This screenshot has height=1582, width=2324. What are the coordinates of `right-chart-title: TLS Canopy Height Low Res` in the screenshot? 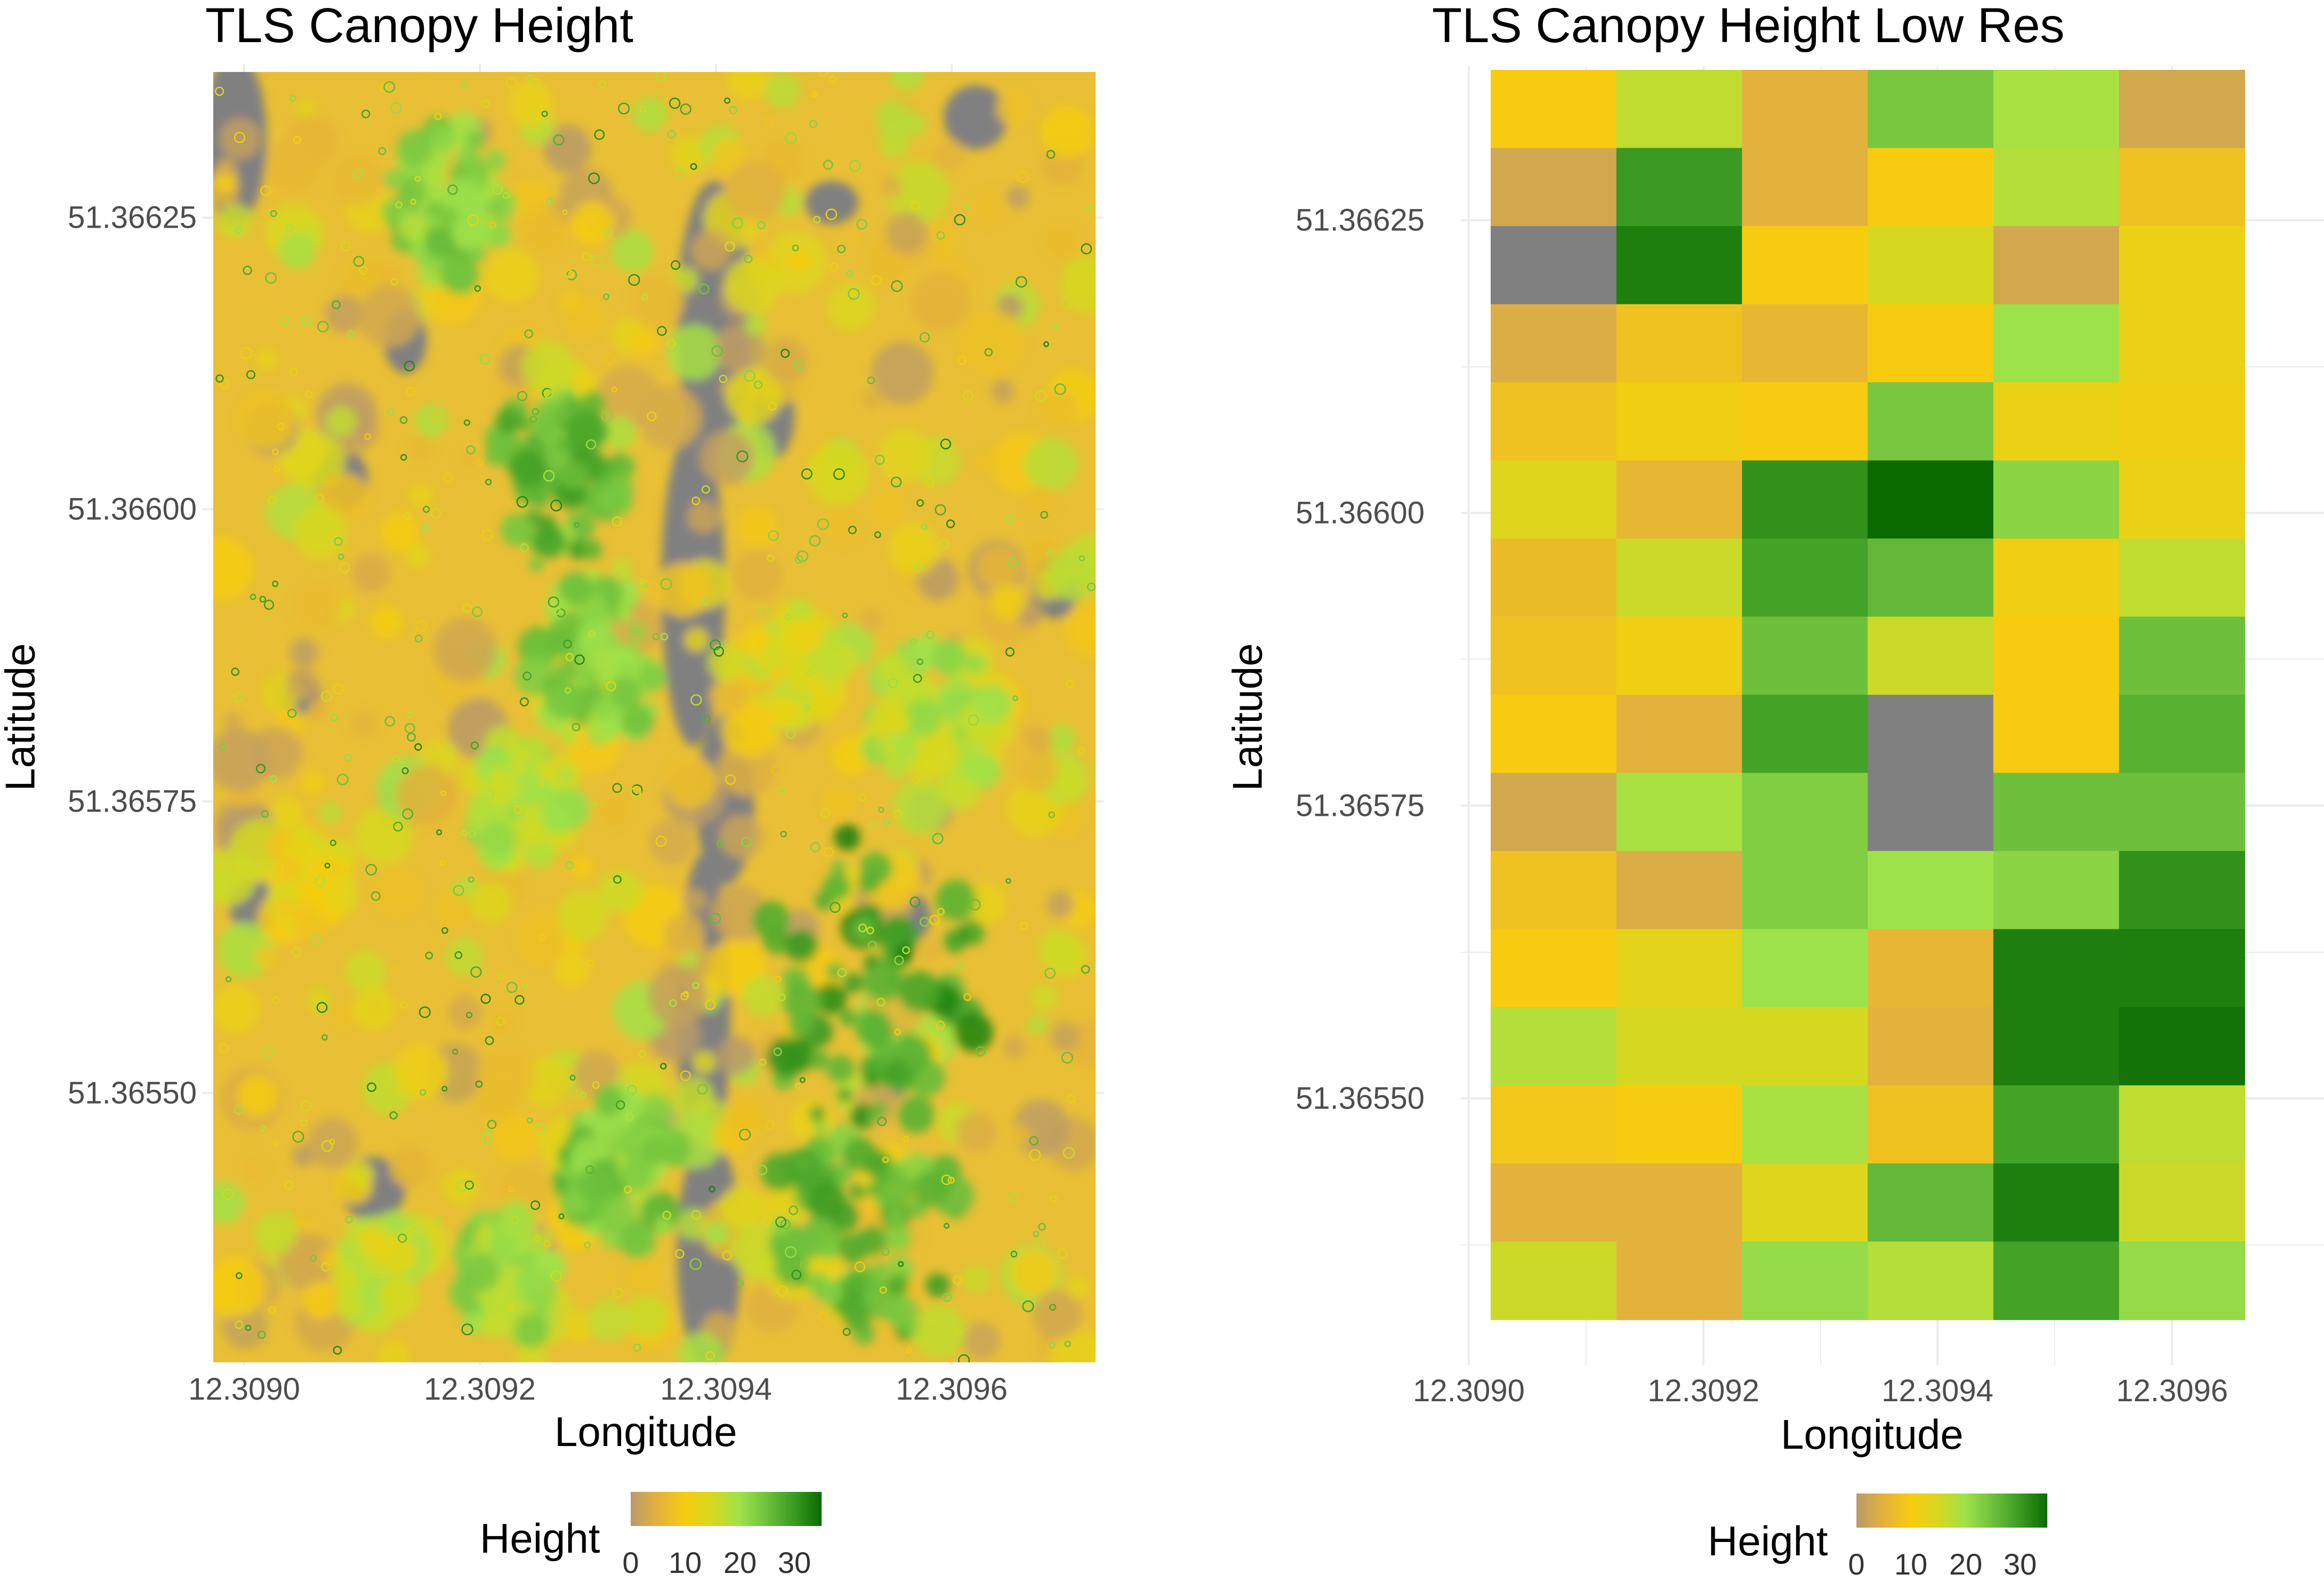 It's located at (1748, 26).